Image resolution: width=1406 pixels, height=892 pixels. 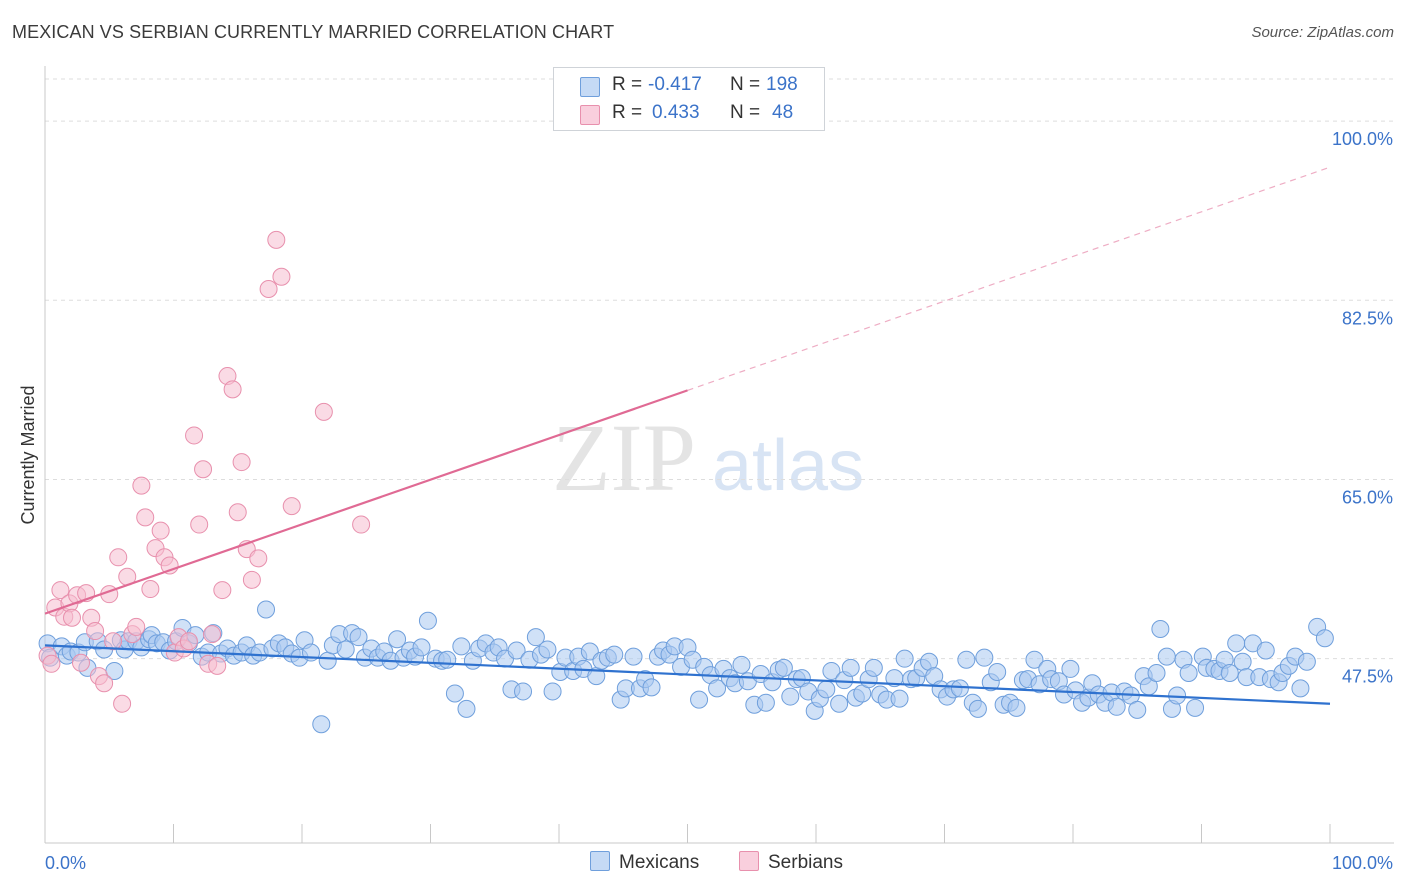 What do you see at coordinates (1362, 863) in the screenshot?
I see `x-tick-label: 100.0%` at bounding box center [1362, 863].